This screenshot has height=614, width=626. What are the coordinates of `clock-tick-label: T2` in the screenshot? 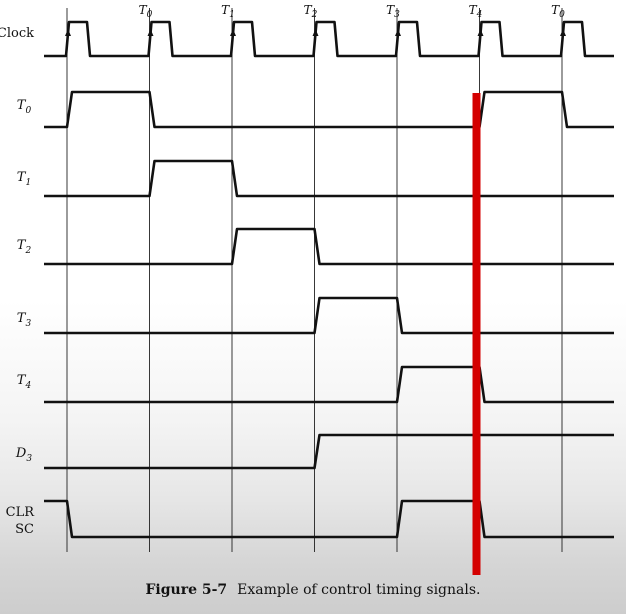 It's located at (311, 11).